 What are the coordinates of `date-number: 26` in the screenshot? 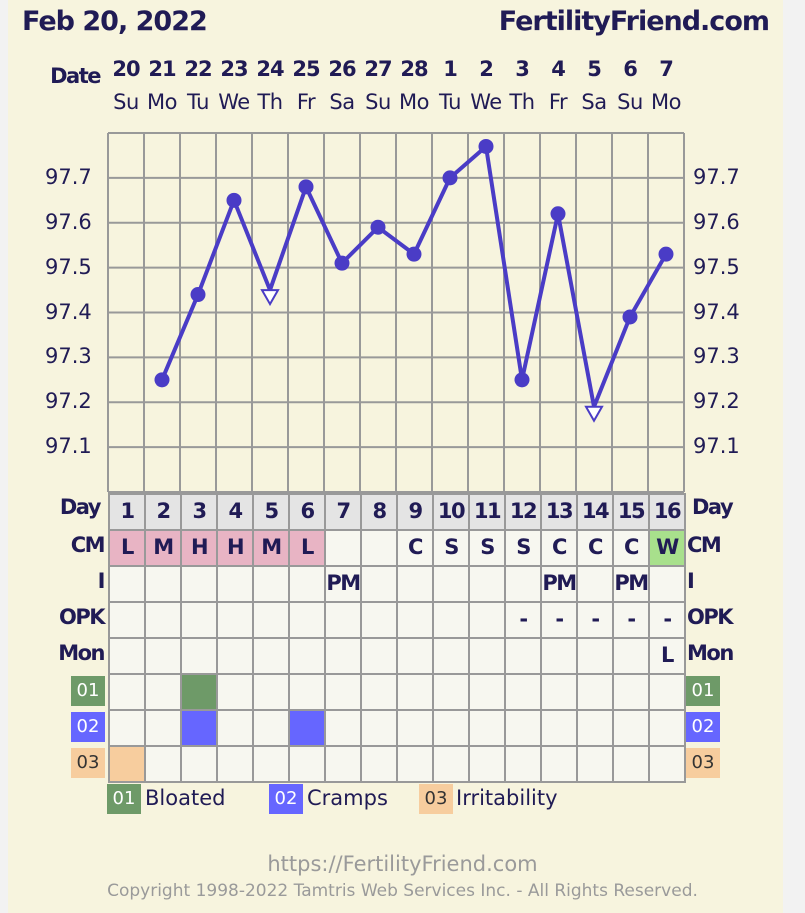 It's located at (342, 69).